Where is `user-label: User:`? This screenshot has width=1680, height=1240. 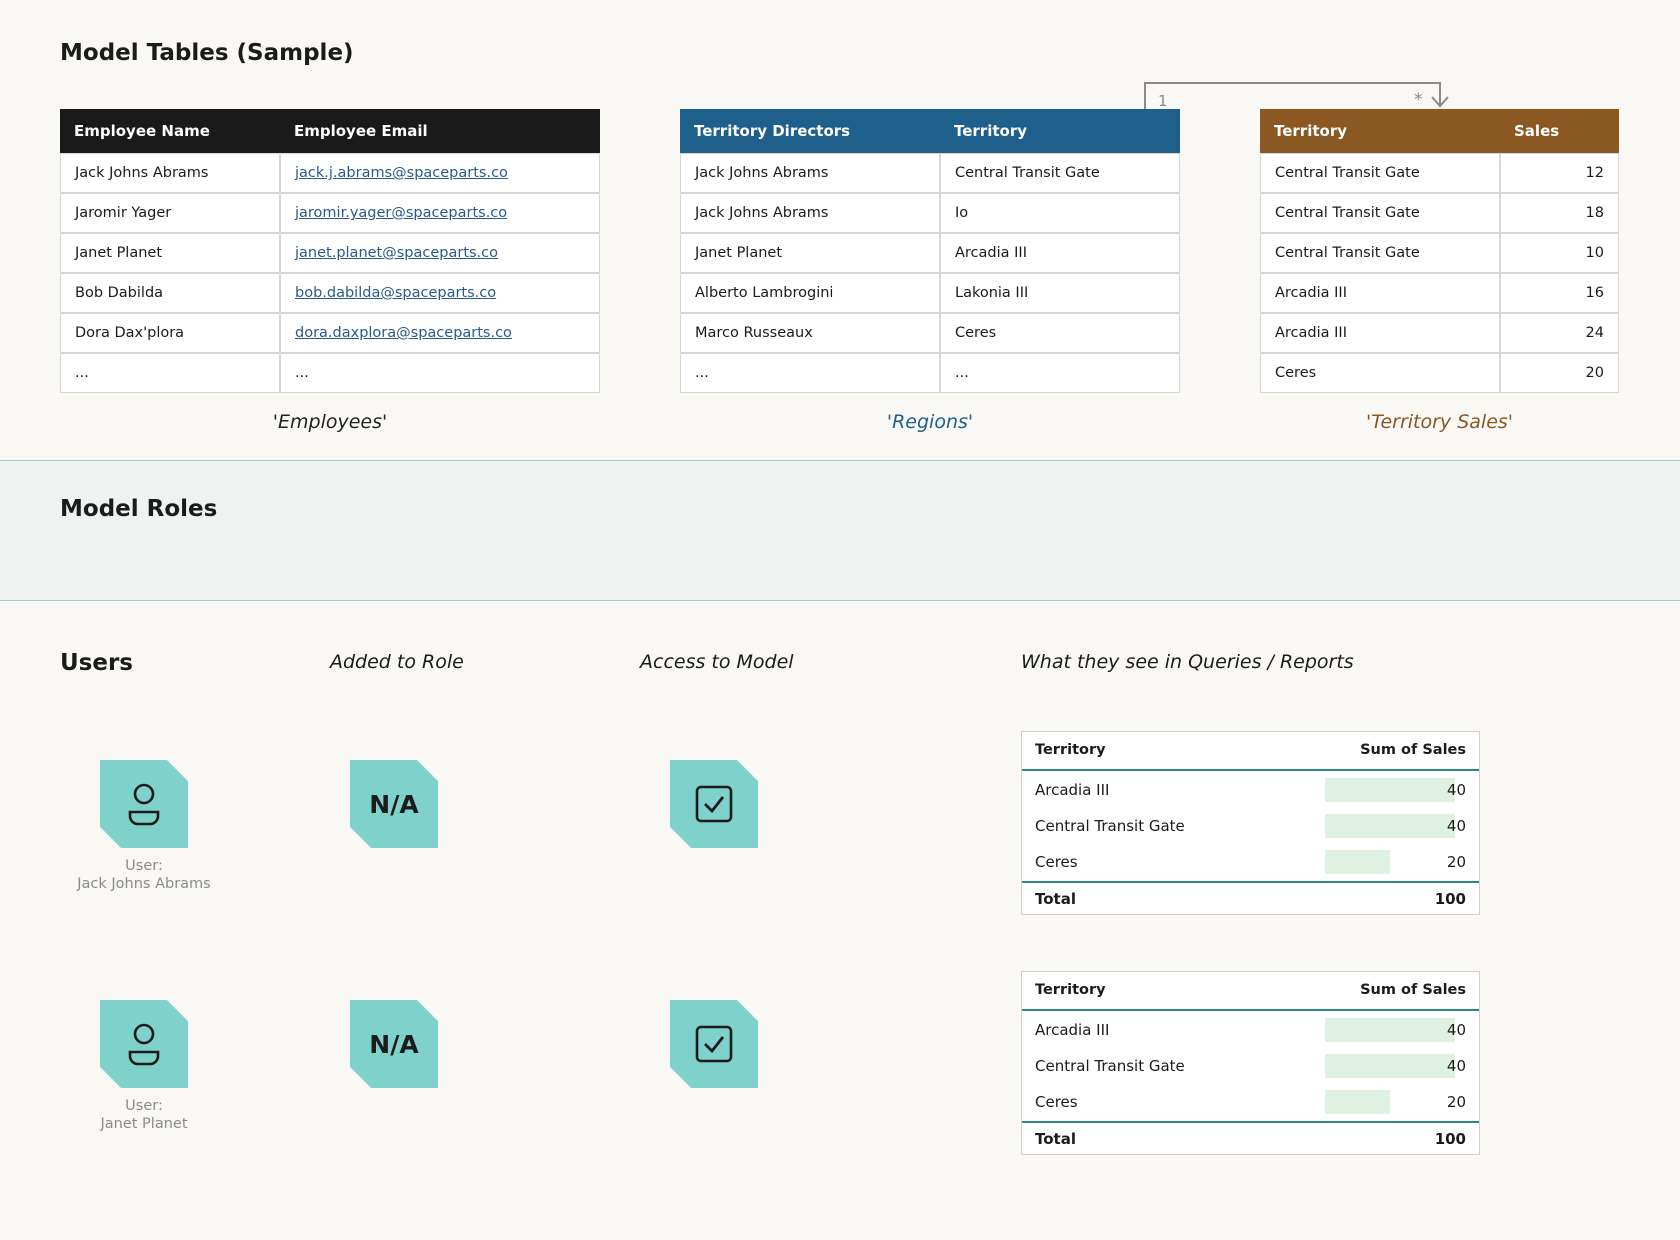
user-label: User: is located at coordinates (144, 1106).